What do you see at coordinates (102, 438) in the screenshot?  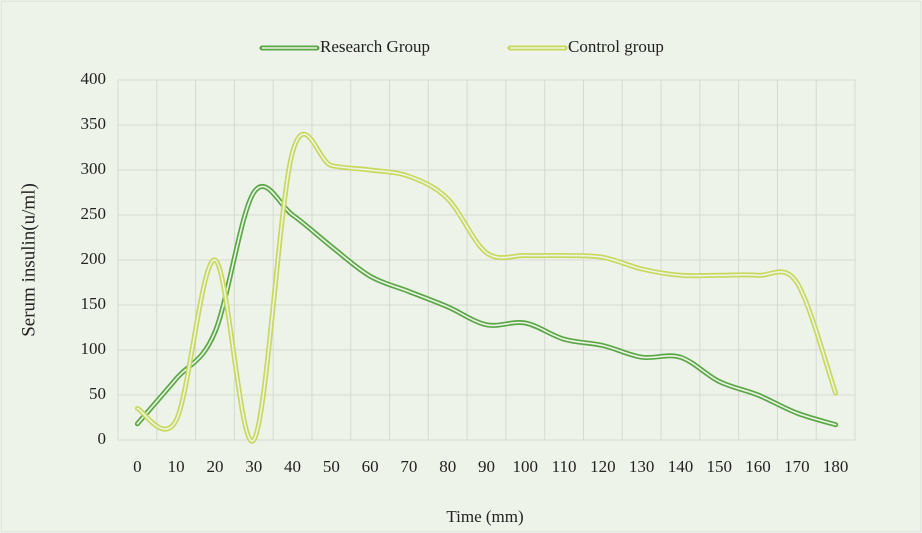 I see `y-tick-label: 0` at bounding box center [102, 438].